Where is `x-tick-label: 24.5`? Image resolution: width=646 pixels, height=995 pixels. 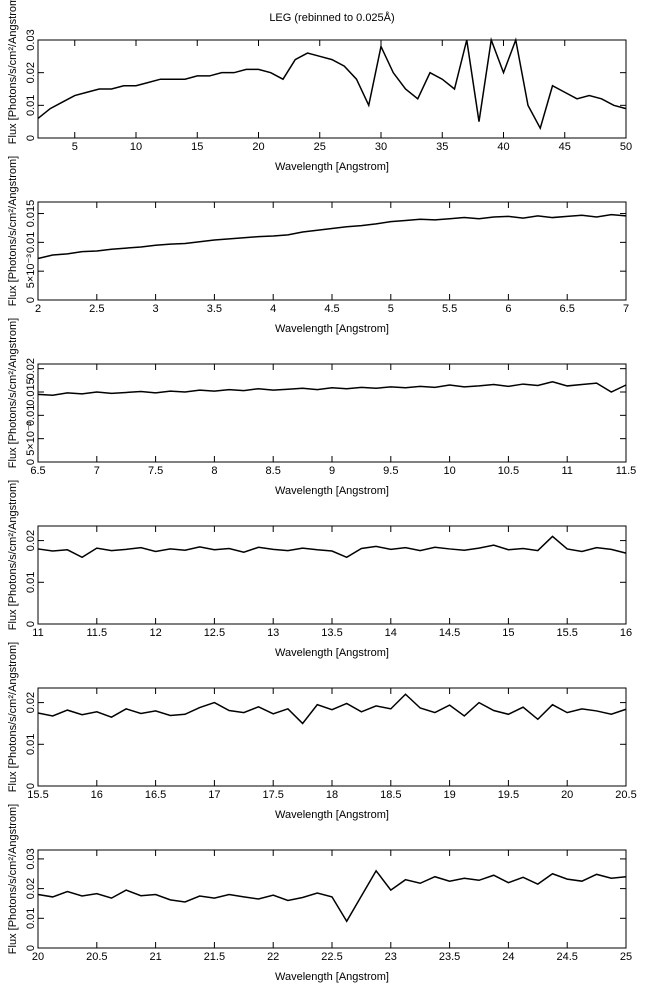 x-tick-label: 24.5 is located at coordinates (566, 957).